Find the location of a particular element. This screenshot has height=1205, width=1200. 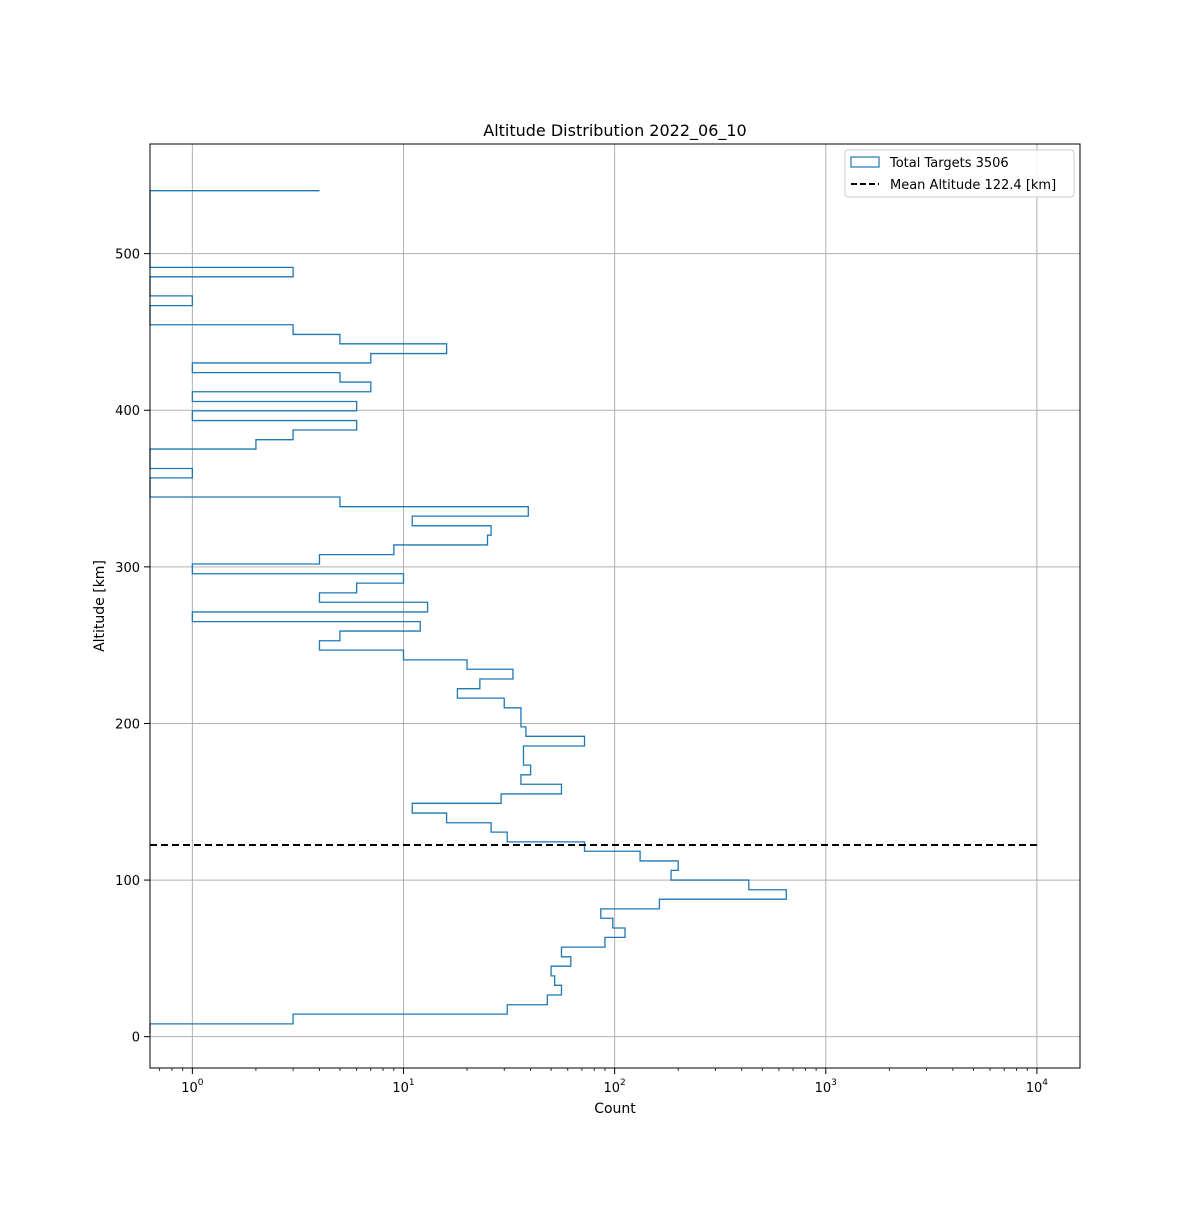

legend-box is located at coordinates (959, 173).